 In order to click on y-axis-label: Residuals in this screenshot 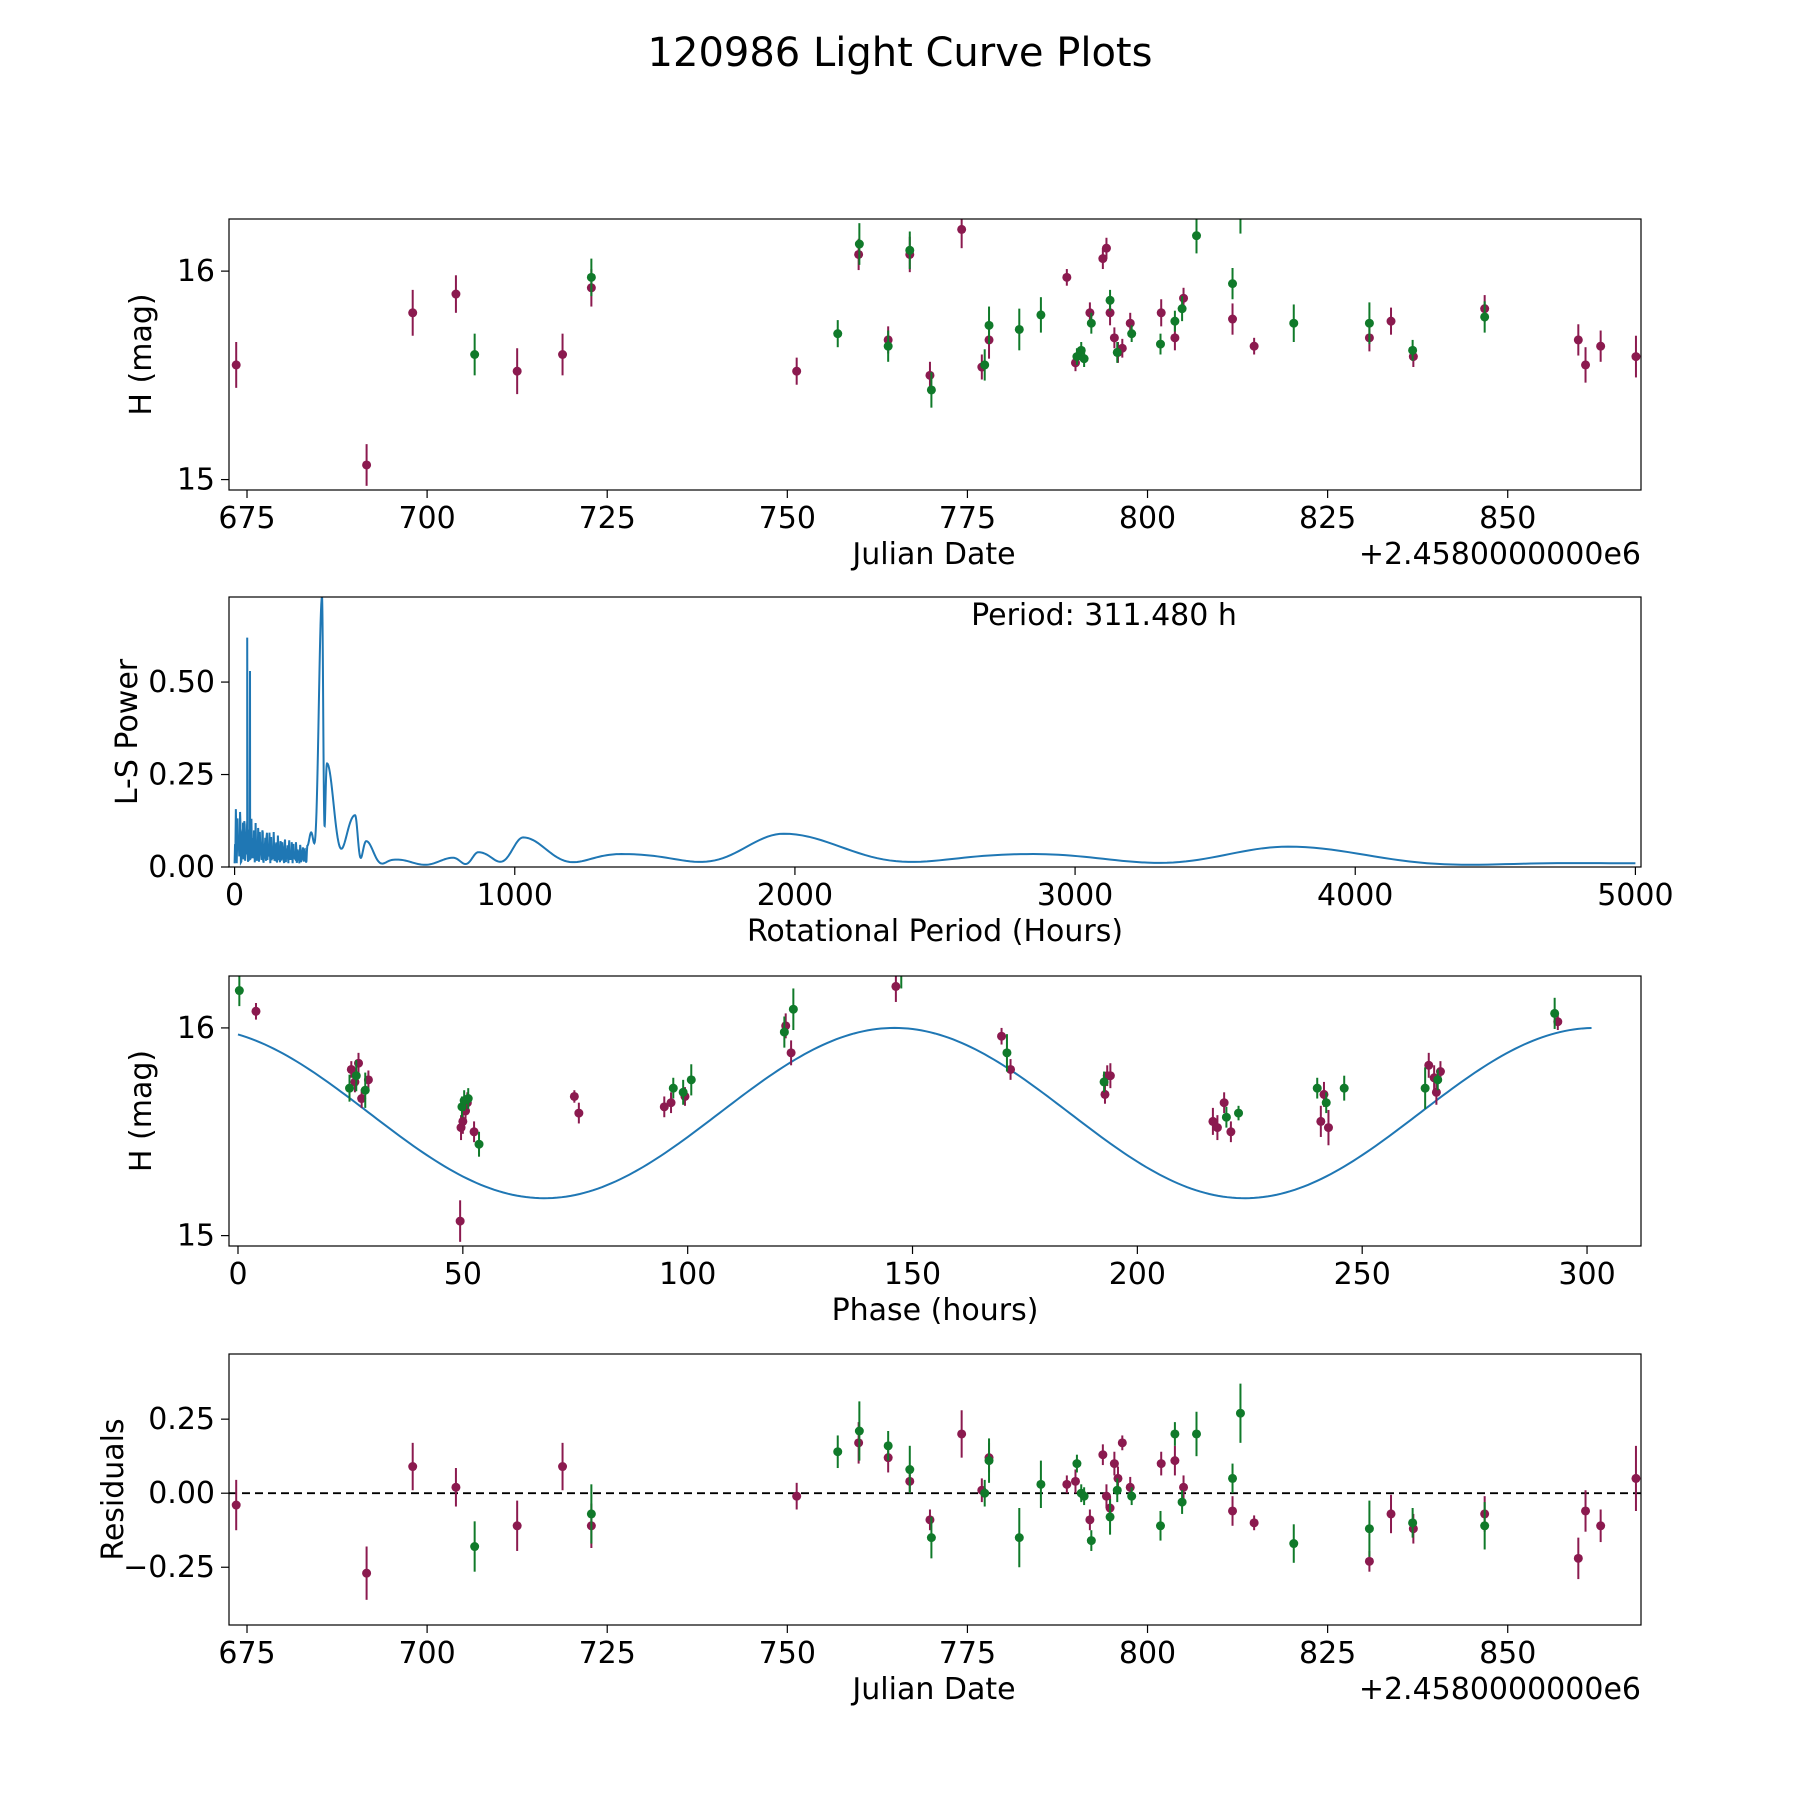, I will do `click(113, 1489)`.